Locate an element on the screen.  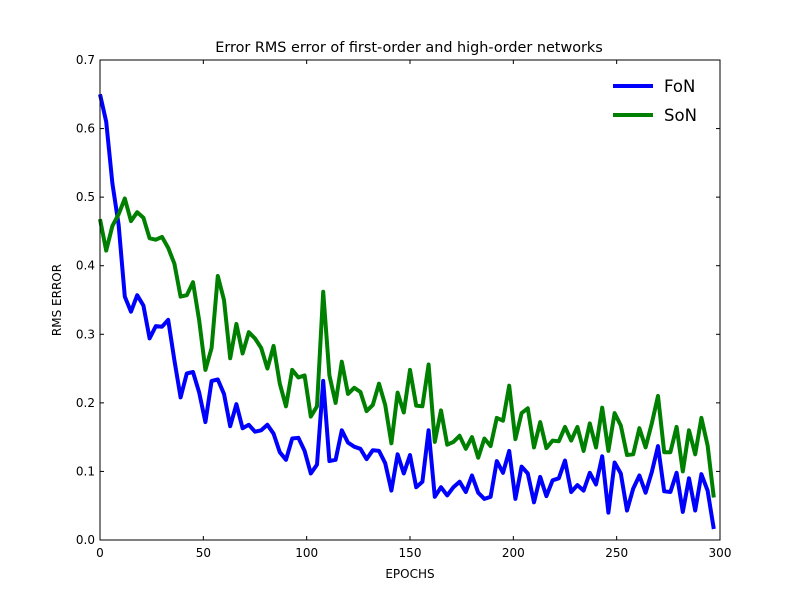
x-tick-label: 50 is located at coordinates (203, 553).